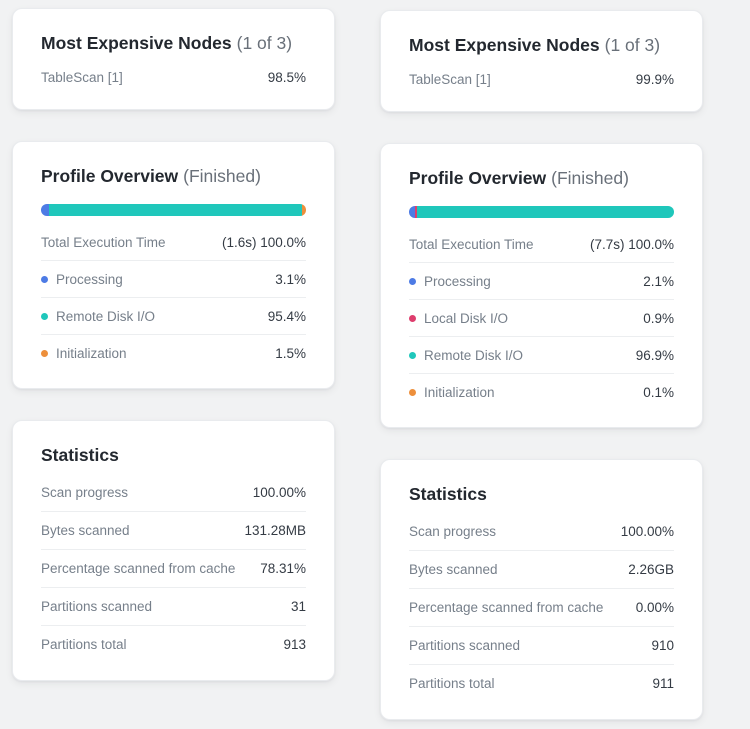 This screenshot has height=729, width=750. What do you see at coordinates (654, 607) in the screenshot?
I see `stat-value: 0.00%` at bounding box center [654, 607].